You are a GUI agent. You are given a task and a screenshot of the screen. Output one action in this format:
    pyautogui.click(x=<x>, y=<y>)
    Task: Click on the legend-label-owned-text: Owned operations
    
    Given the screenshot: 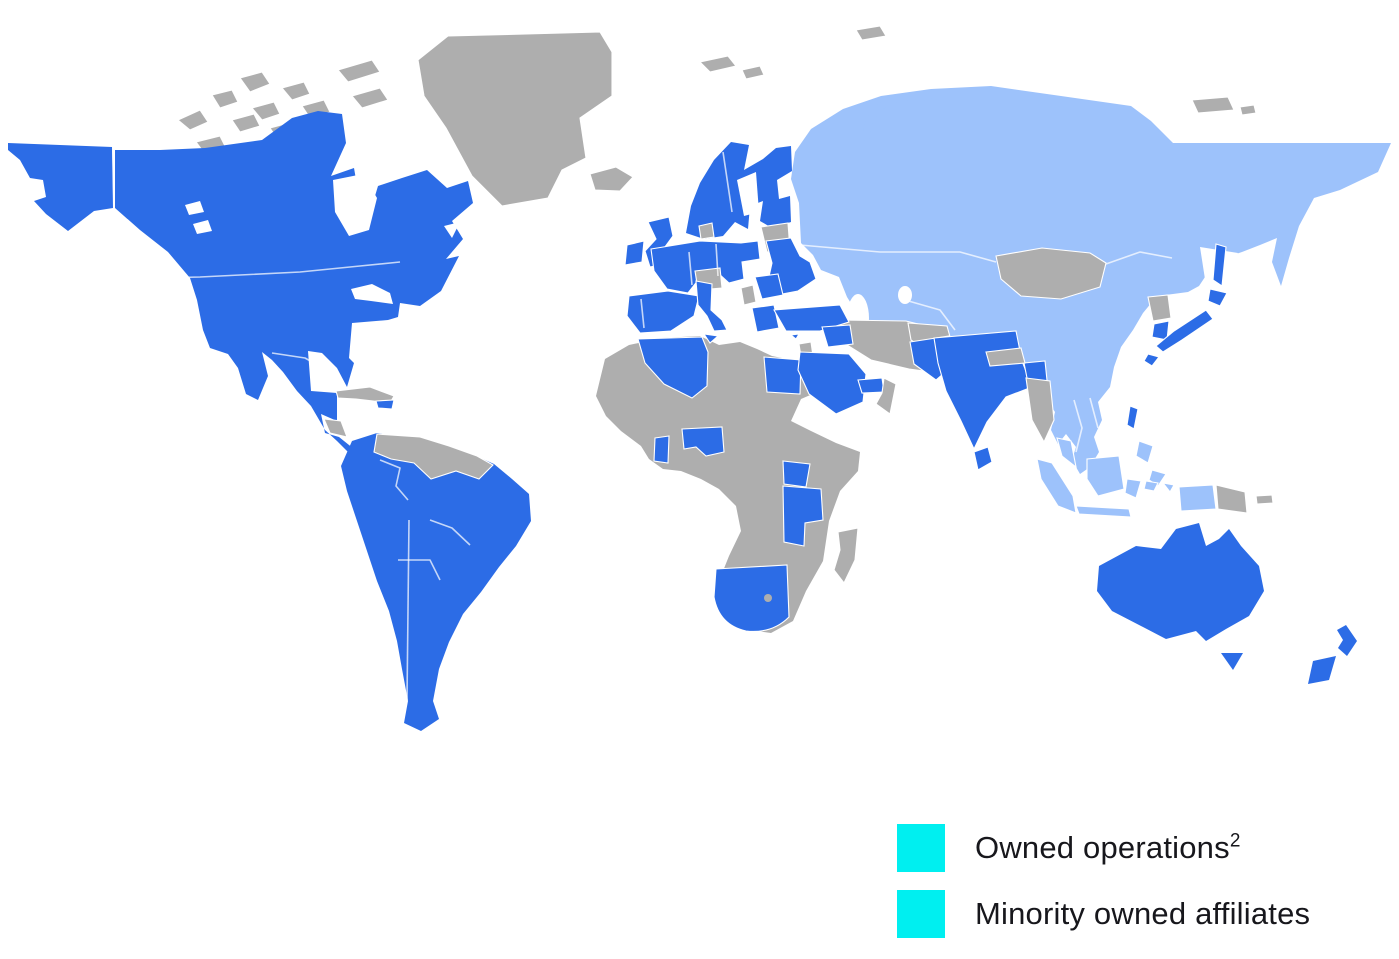 What is the action you would take?
    pyautogui.click(x=1102, y=847)
    